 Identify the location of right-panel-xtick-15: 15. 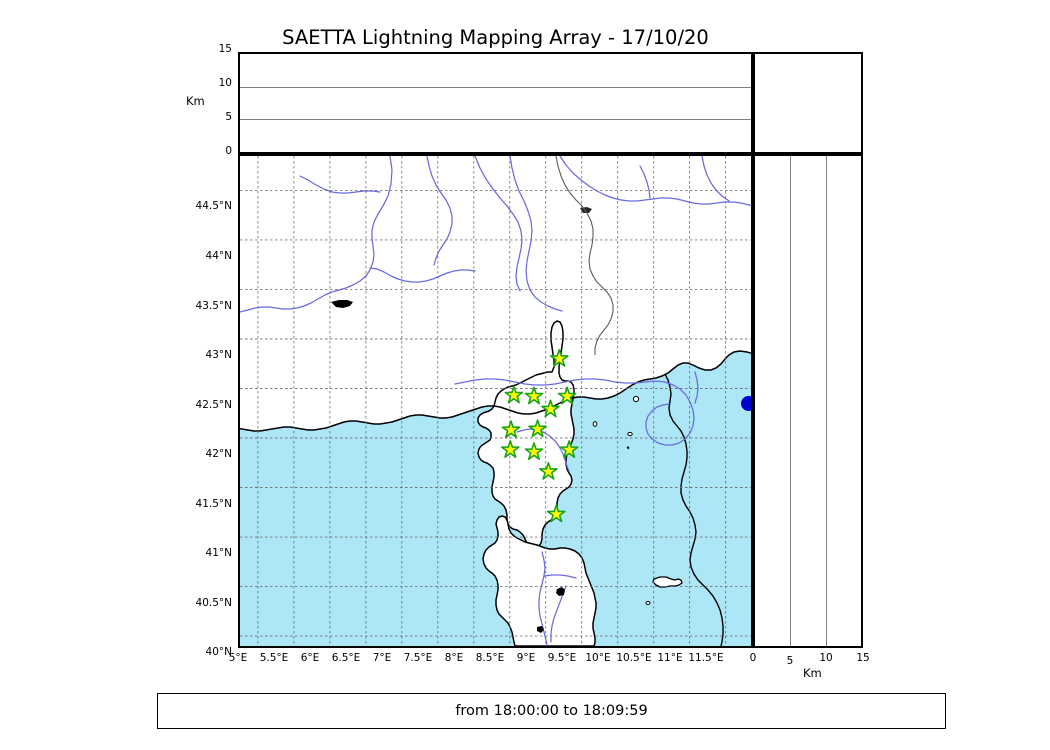
(863, 658).